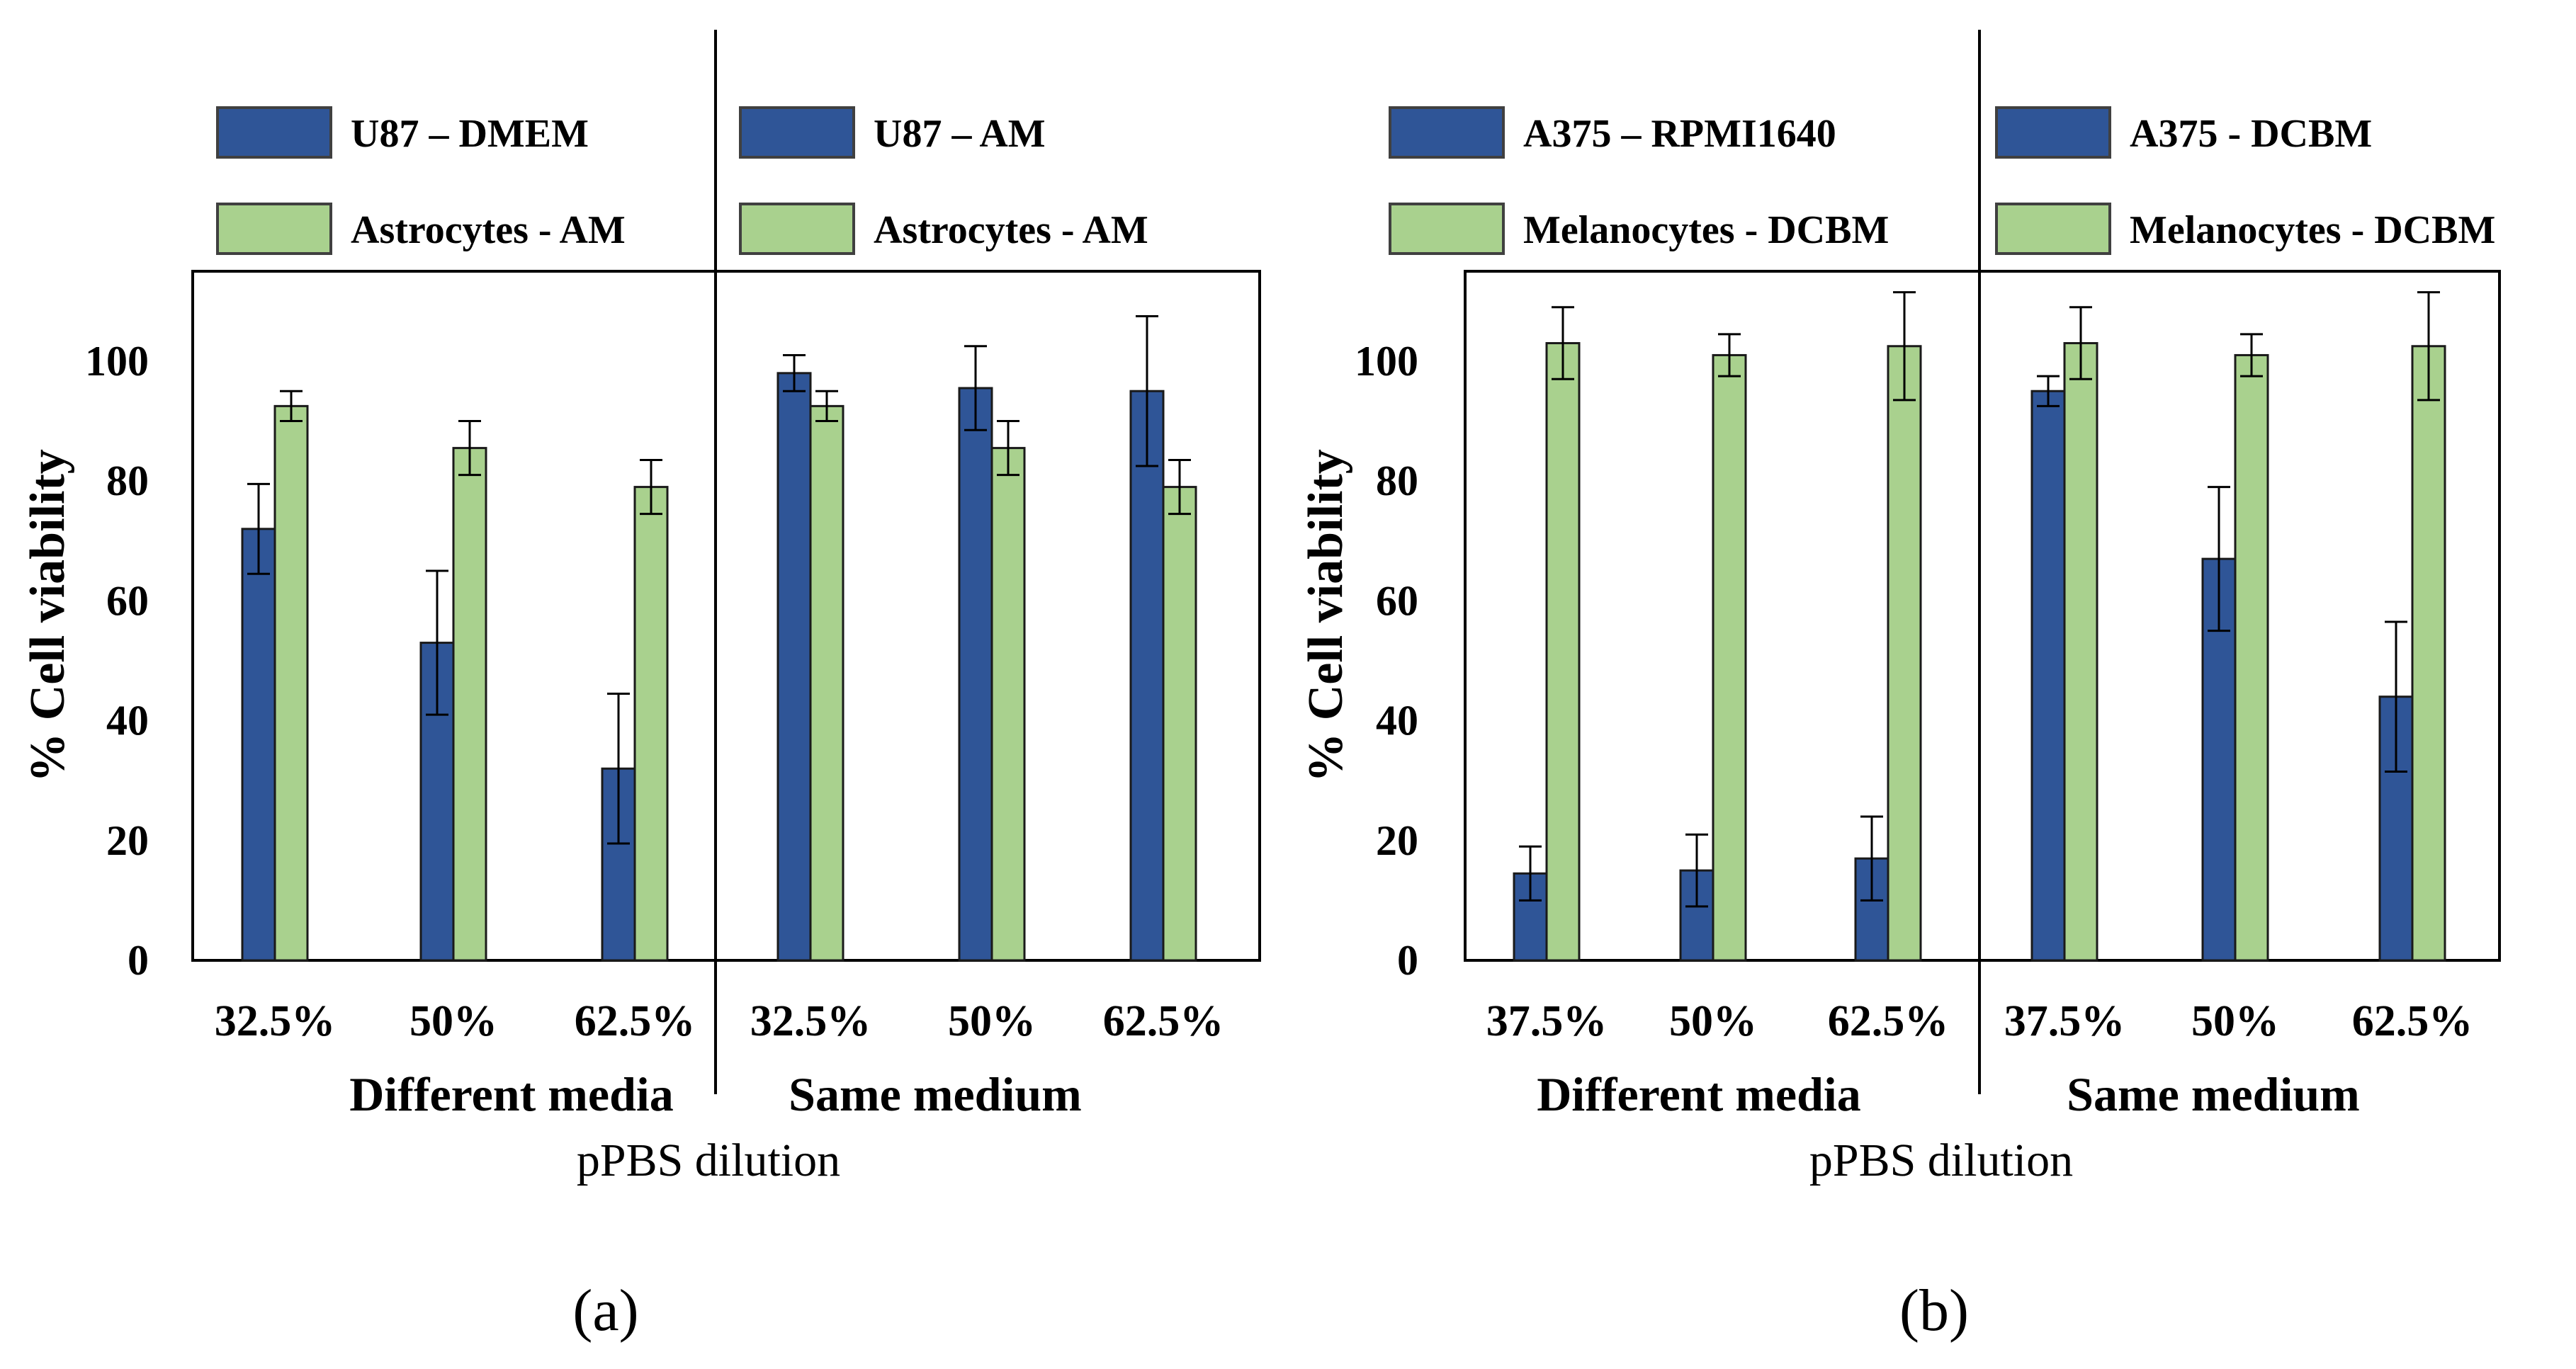 The height and width of the screenshot is (1369, 2576). Describe the element at coordinates (470, 134) in the screenshot. I see `legend-label: U87 – DMEM` at that location.